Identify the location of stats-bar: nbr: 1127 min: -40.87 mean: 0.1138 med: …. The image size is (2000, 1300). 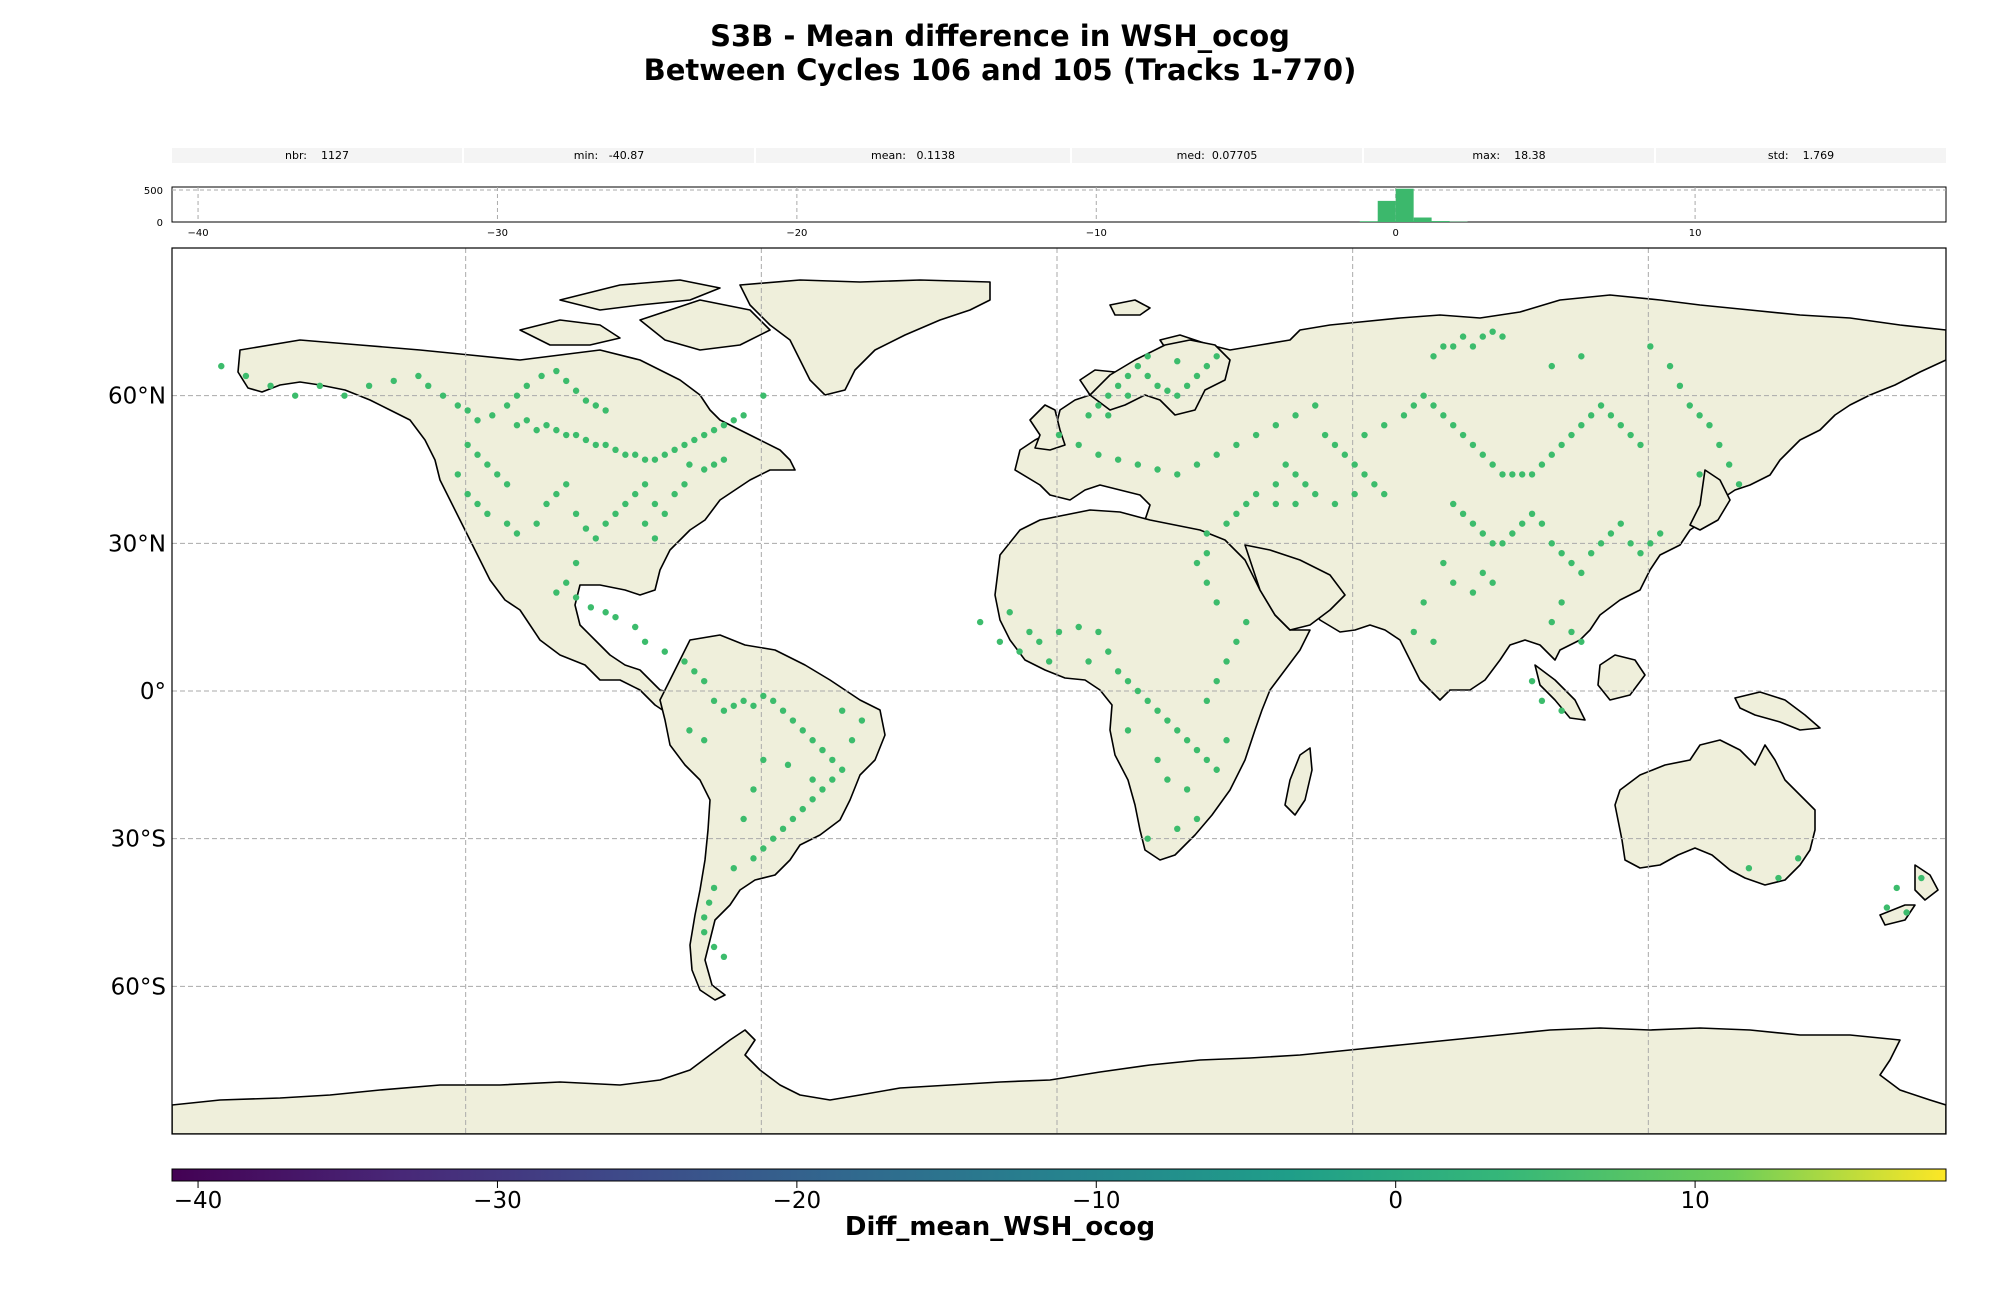
(1059, 155).